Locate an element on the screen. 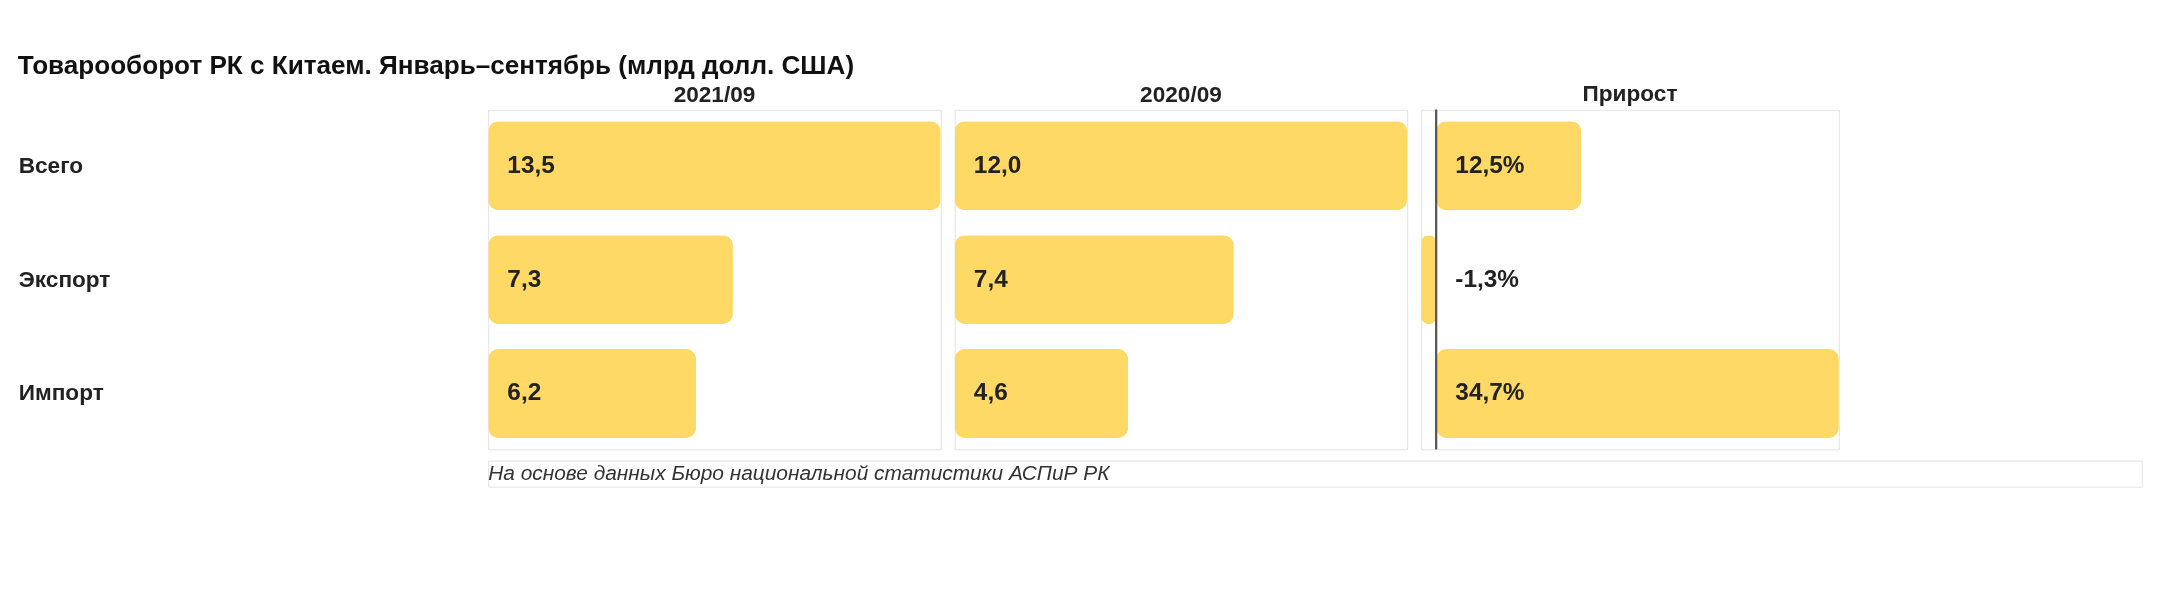 The width and height of the screenshot is (2160, 606). chart-subtitle: 2020/09 is located at coordinates (1181, 95).